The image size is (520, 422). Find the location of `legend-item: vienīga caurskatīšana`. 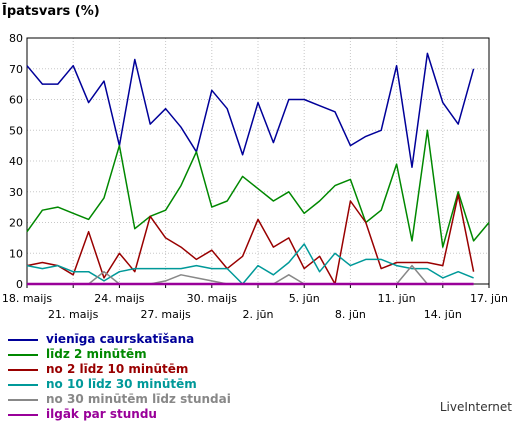

legend-item: vienīga caurskatīšana is located at coordinates (158, 339).